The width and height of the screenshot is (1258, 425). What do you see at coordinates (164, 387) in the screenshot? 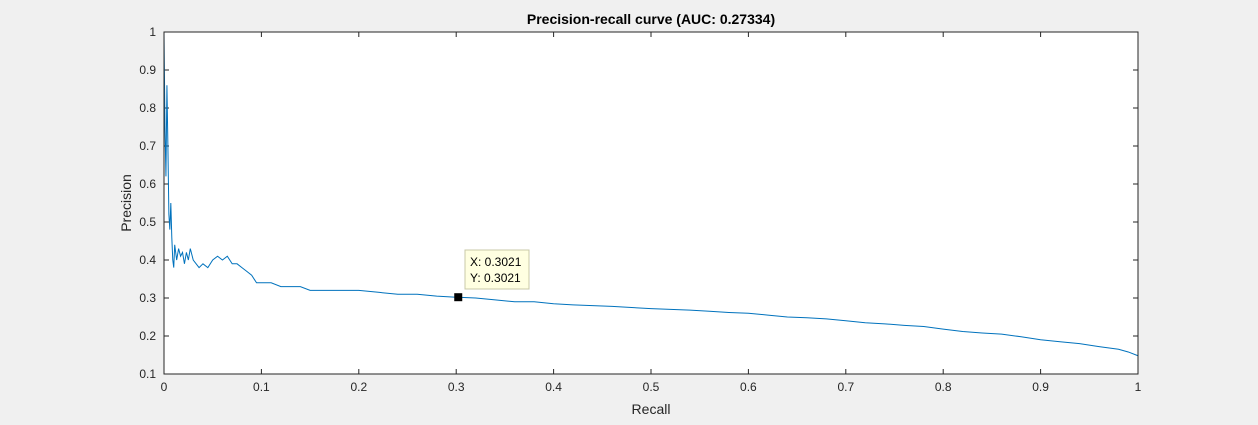
I see `x-tick-label: 0` at bounding box center [164, 387].